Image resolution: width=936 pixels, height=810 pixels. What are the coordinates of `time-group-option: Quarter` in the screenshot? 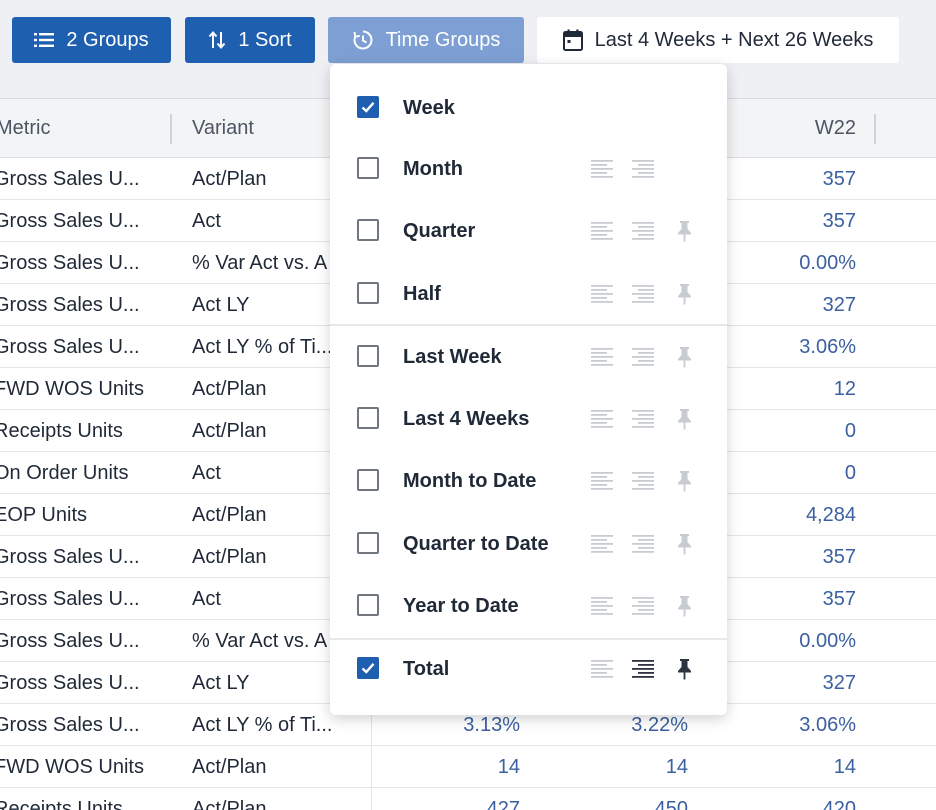 It's located at (528, 232).